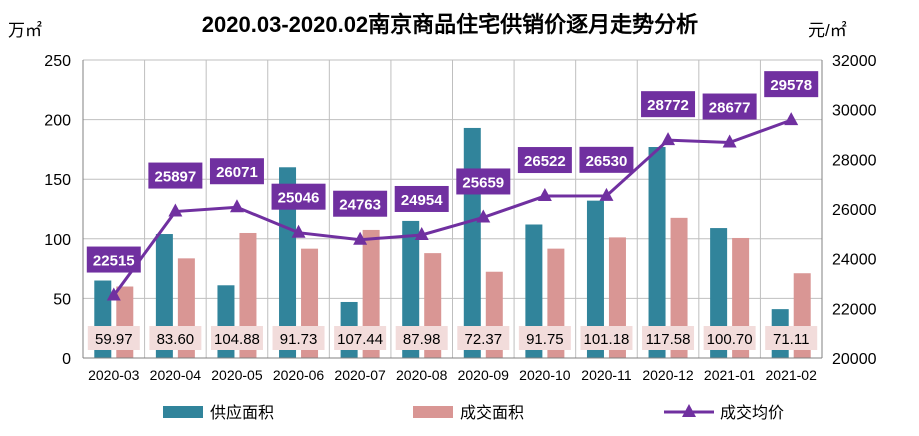  Describe the element at coordinates (299, 375) in the screenshot. I see `x-tick-label: 2020-06` at that location.